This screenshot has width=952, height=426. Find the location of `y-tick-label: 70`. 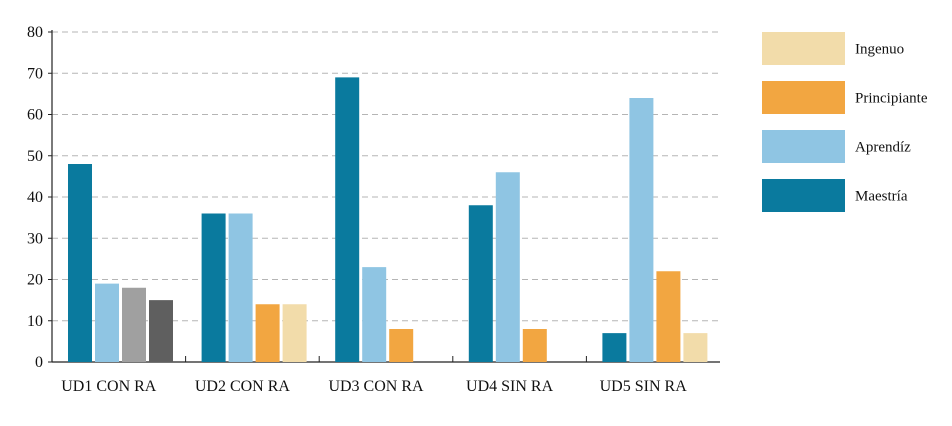

y-tick-label: 70 is located at coordinates (35, 73).